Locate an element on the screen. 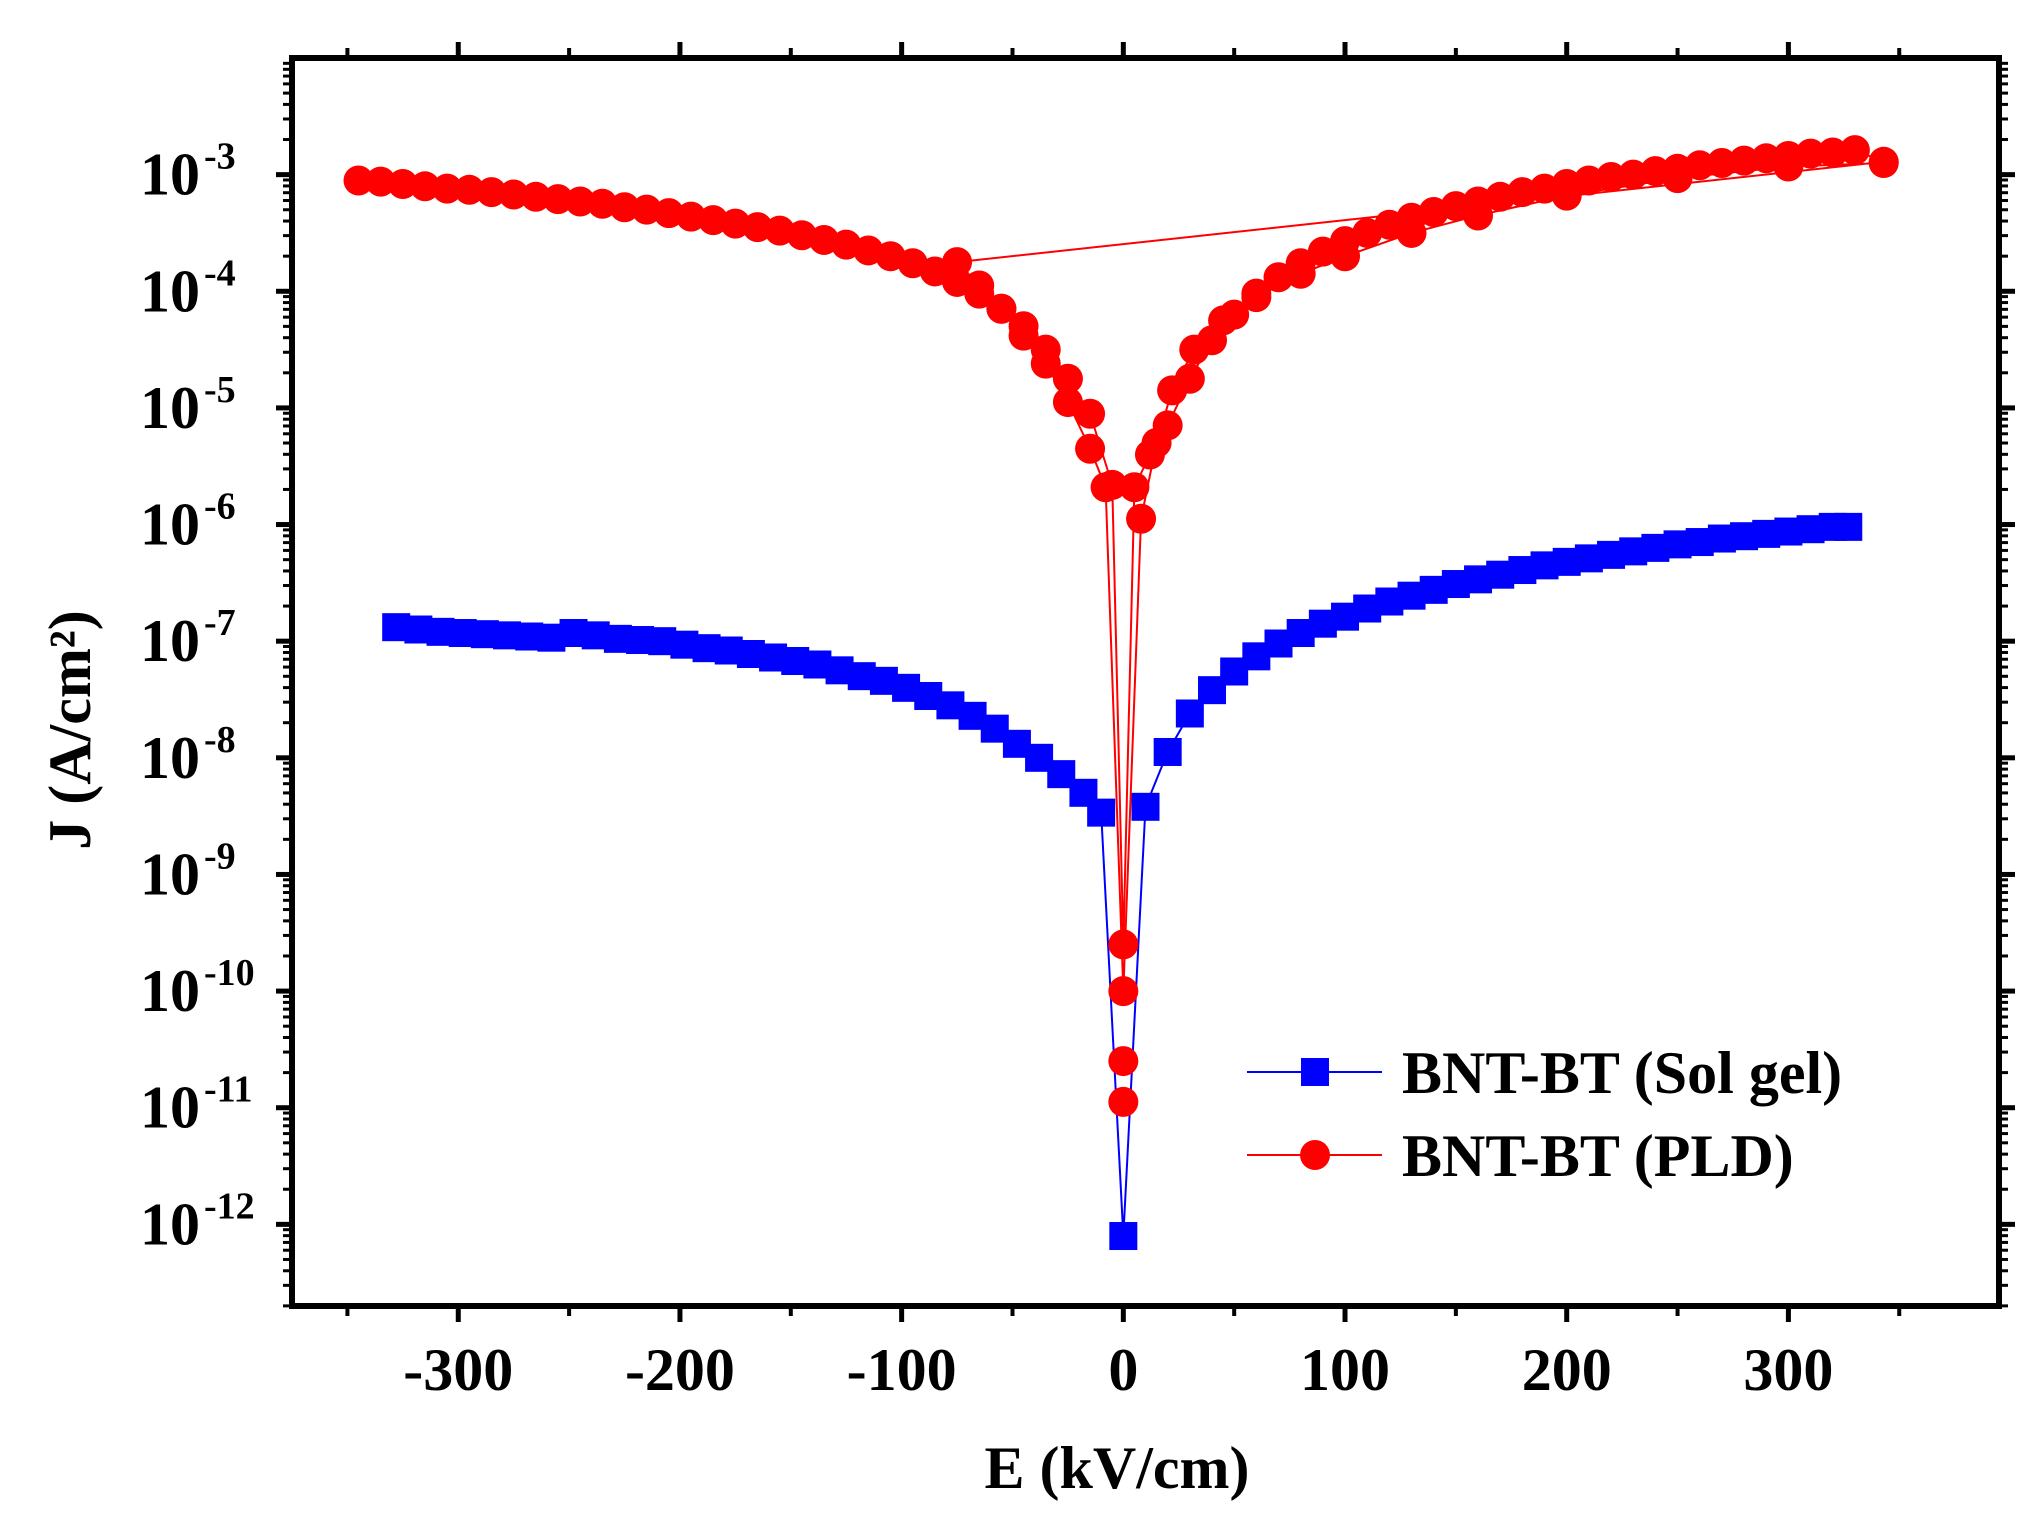 This screenshot has width=2034, height=1518. legend-label-sol-gel: BNT-BT (Sol gel) is located at coordinates (1622, 1073).